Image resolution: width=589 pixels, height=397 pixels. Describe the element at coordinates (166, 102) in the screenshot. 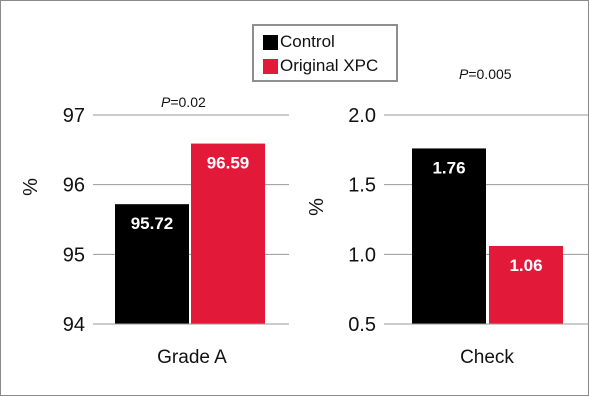

I see `grade-a-p-value-italic: P` at that location.